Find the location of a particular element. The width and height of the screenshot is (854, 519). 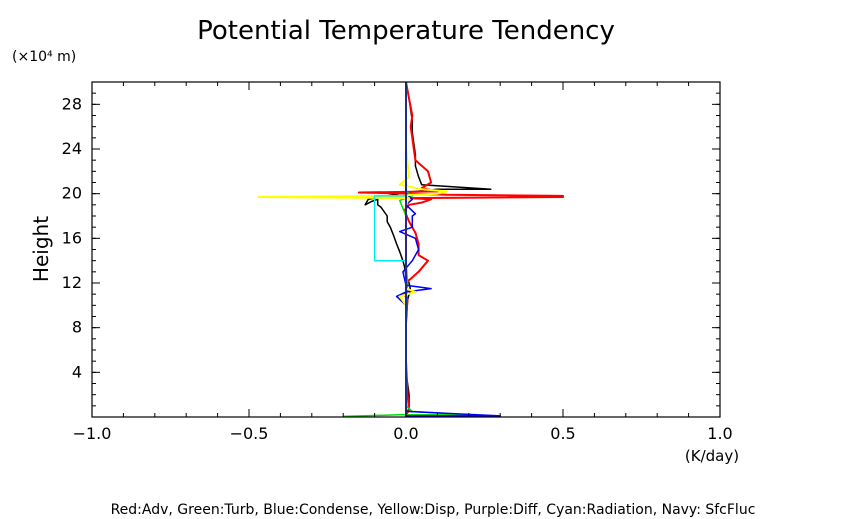

y-tick-label: 20 is located at coordinates (72, 193).